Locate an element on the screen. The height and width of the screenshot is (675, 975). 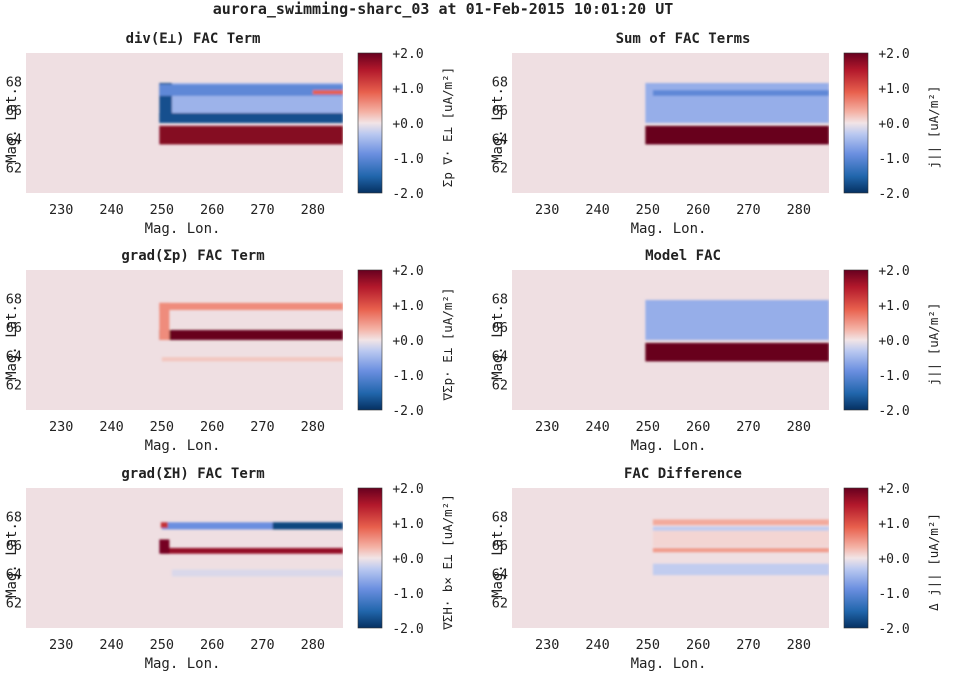
panel-title: Sum of FAC Terms is located at coordinates (683, 39).